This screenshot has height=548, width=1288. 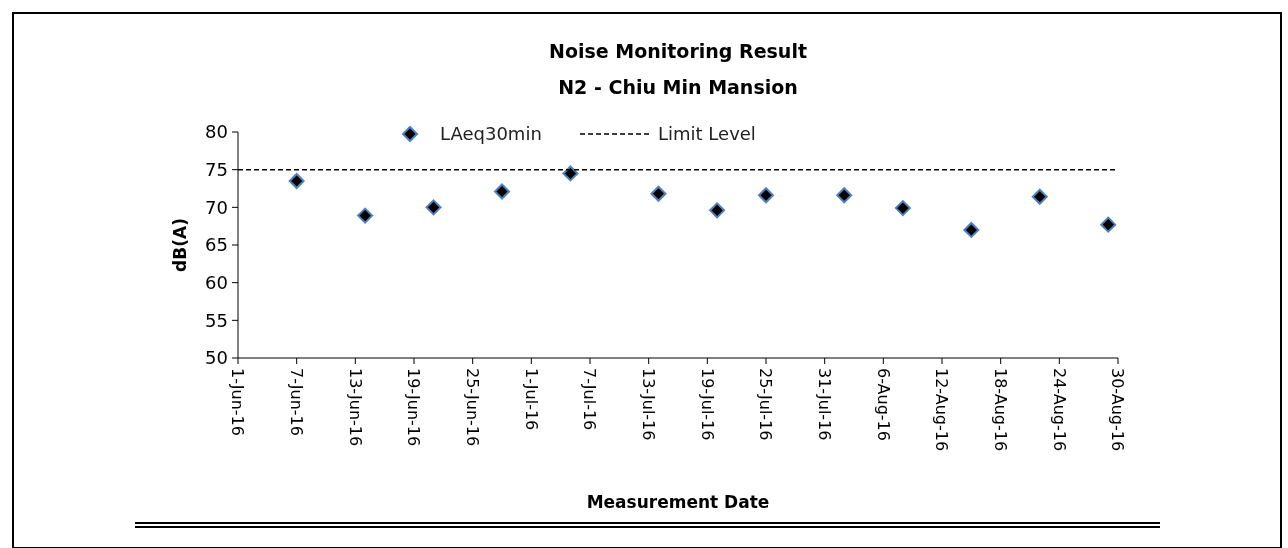 I want to click on x-tick-label: 25-Jun-16, so click(x=473, y=407).